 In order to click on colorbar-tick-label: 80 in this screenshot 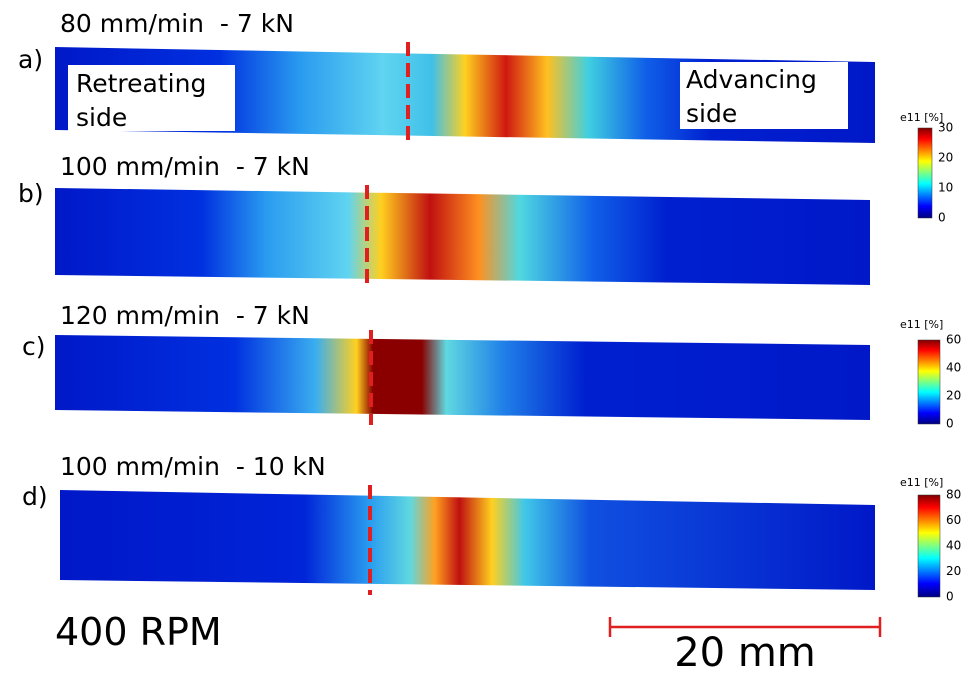, I will do `click(953, 495)`.